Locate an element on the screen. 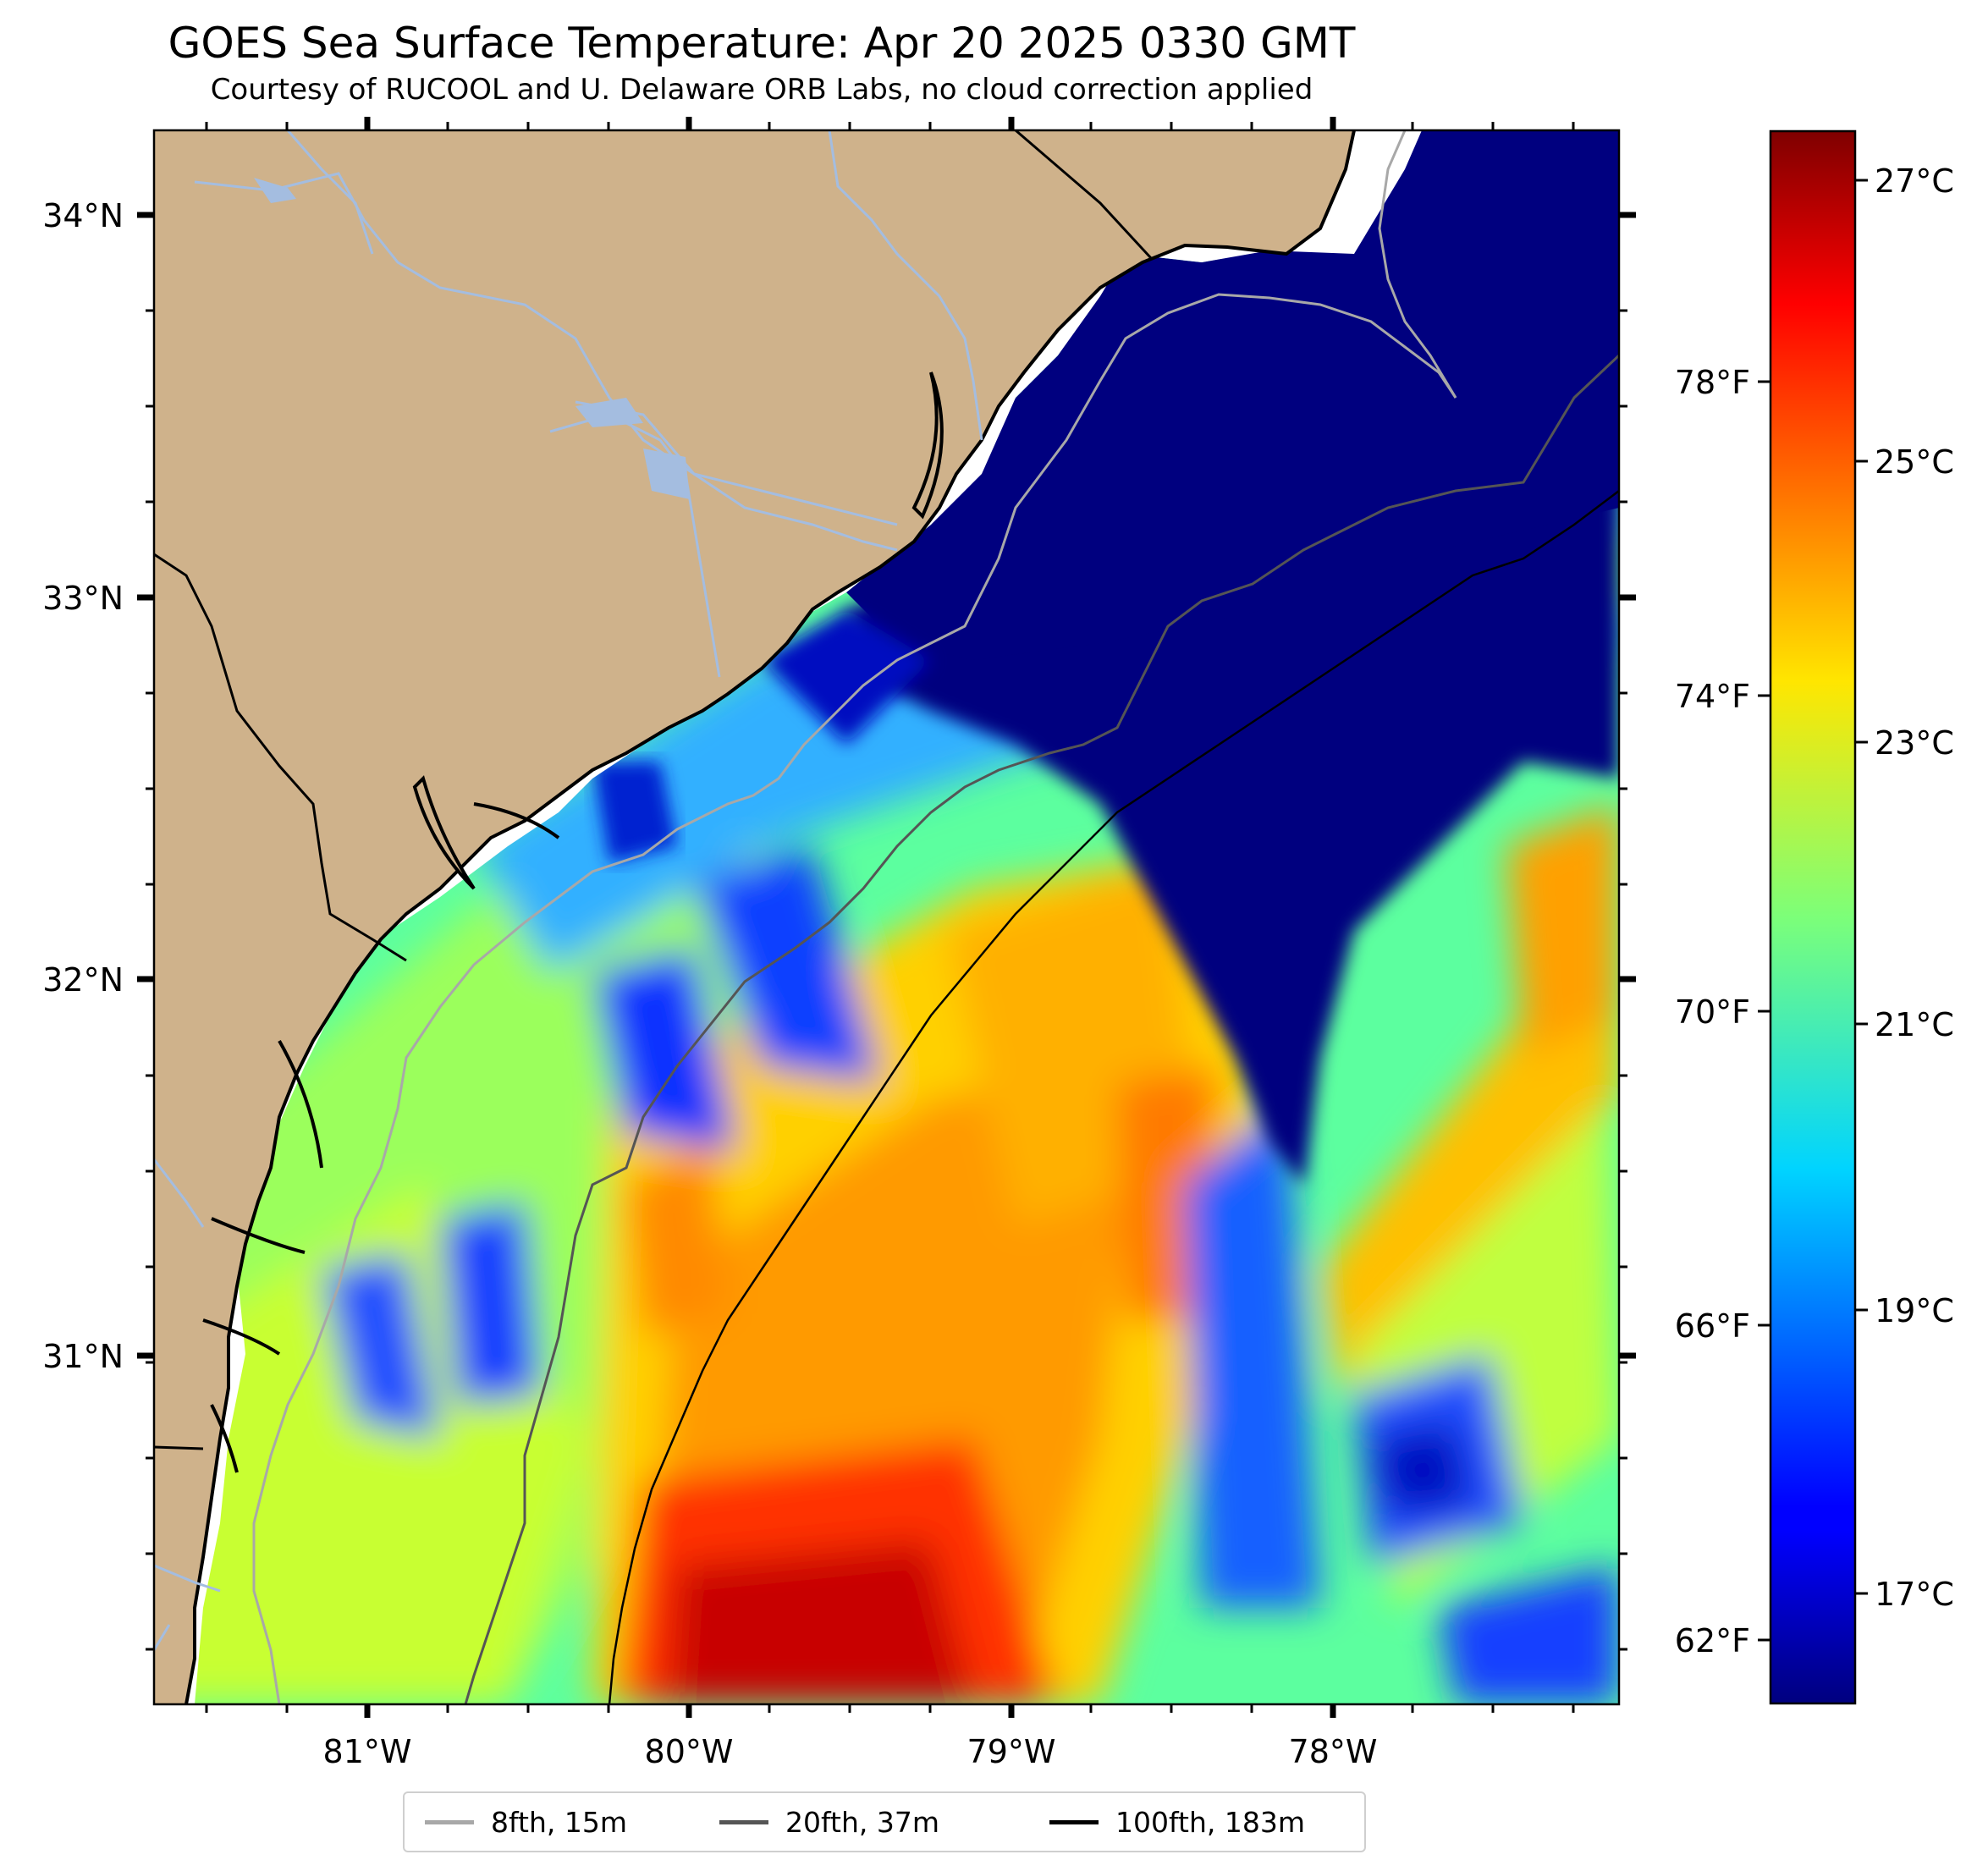  lat-label-31n: 31°N is located at coordinates (83, 1357).